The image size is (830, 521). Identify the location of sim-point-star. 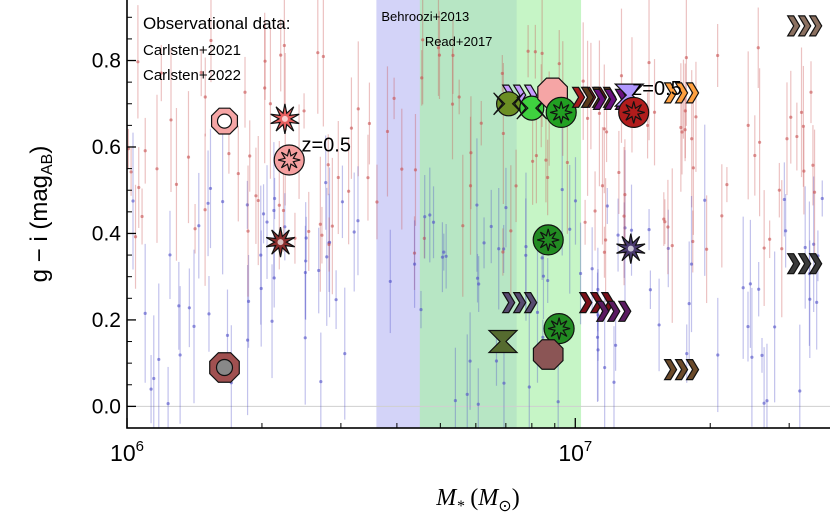
(280, 242).